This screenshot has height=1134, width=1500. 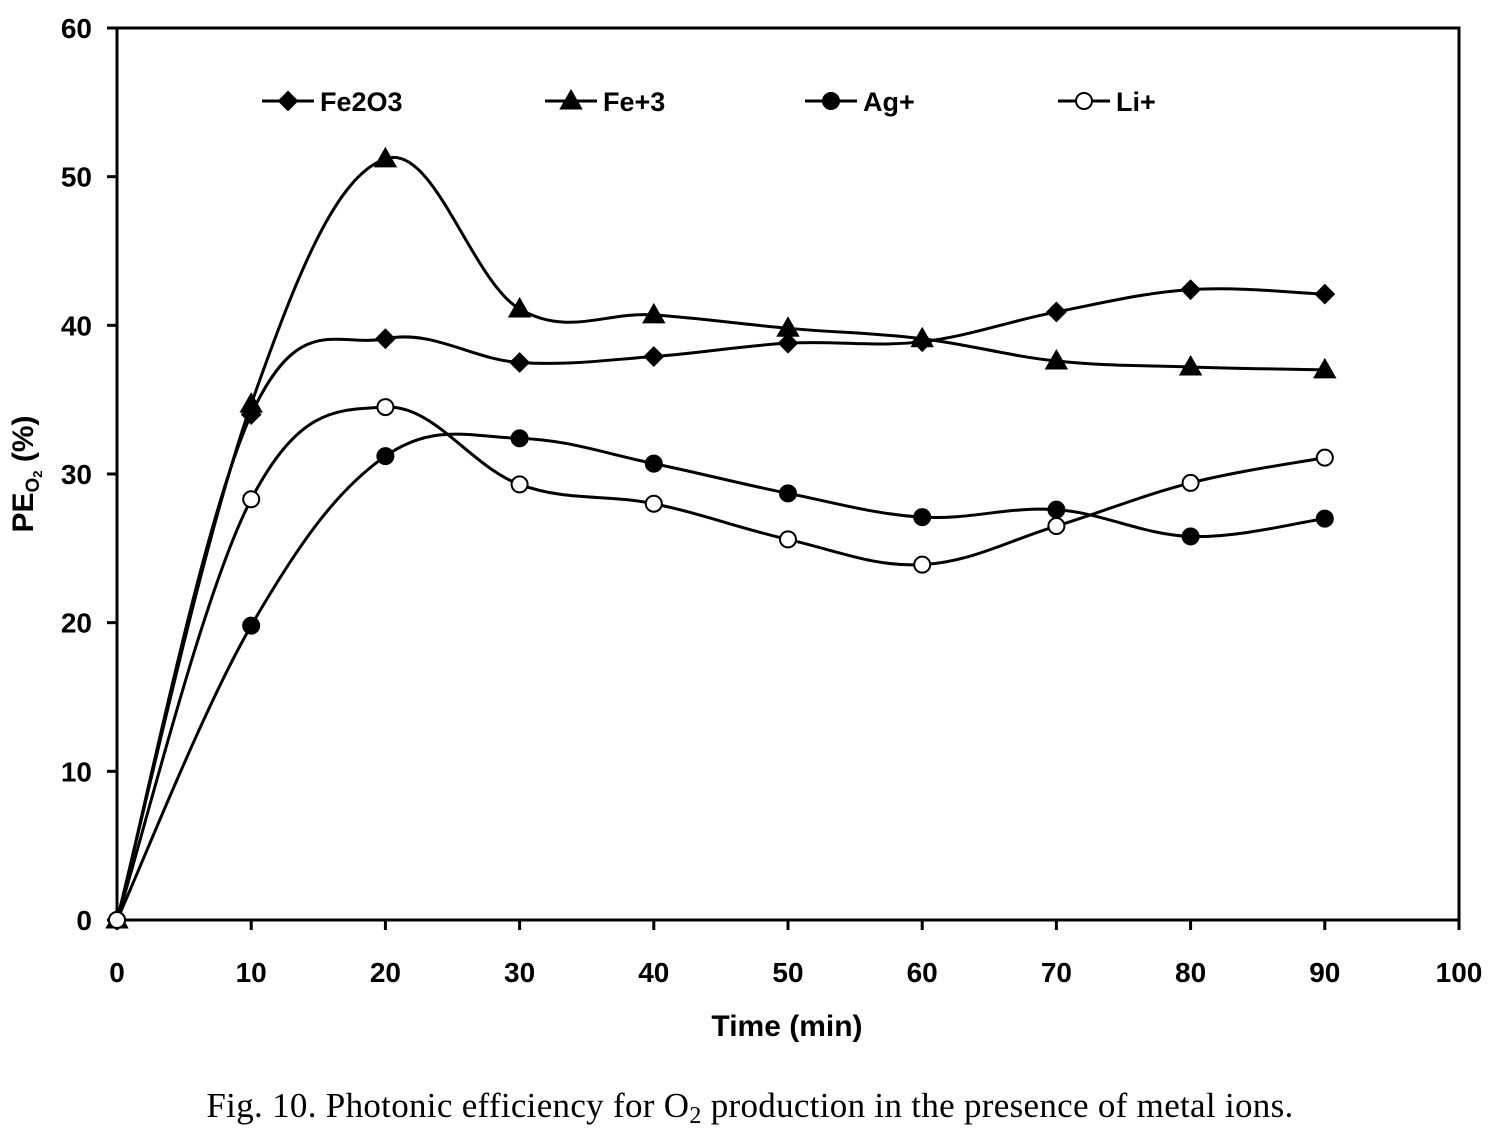 I want to click on legend-marker-ag, so click(x=831, y=101).